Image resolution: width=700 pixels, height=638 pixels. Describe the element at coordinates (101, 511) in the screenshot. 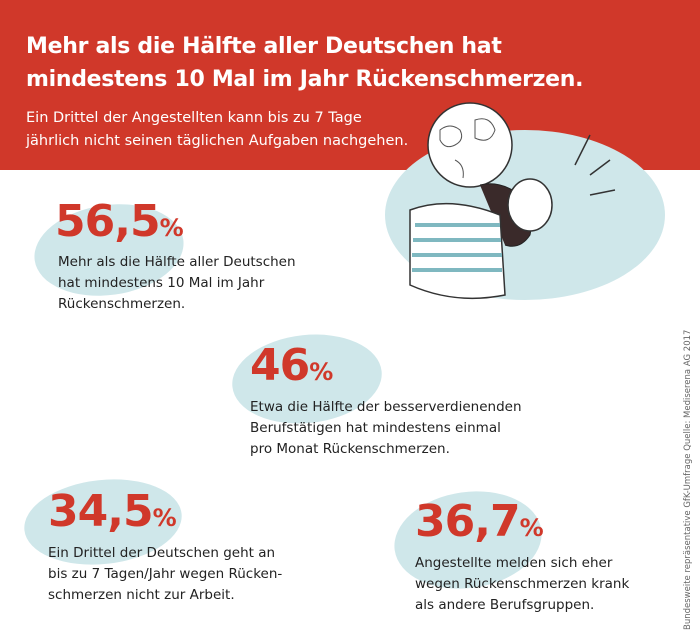

I see `stat-number: 34,5` at that location.